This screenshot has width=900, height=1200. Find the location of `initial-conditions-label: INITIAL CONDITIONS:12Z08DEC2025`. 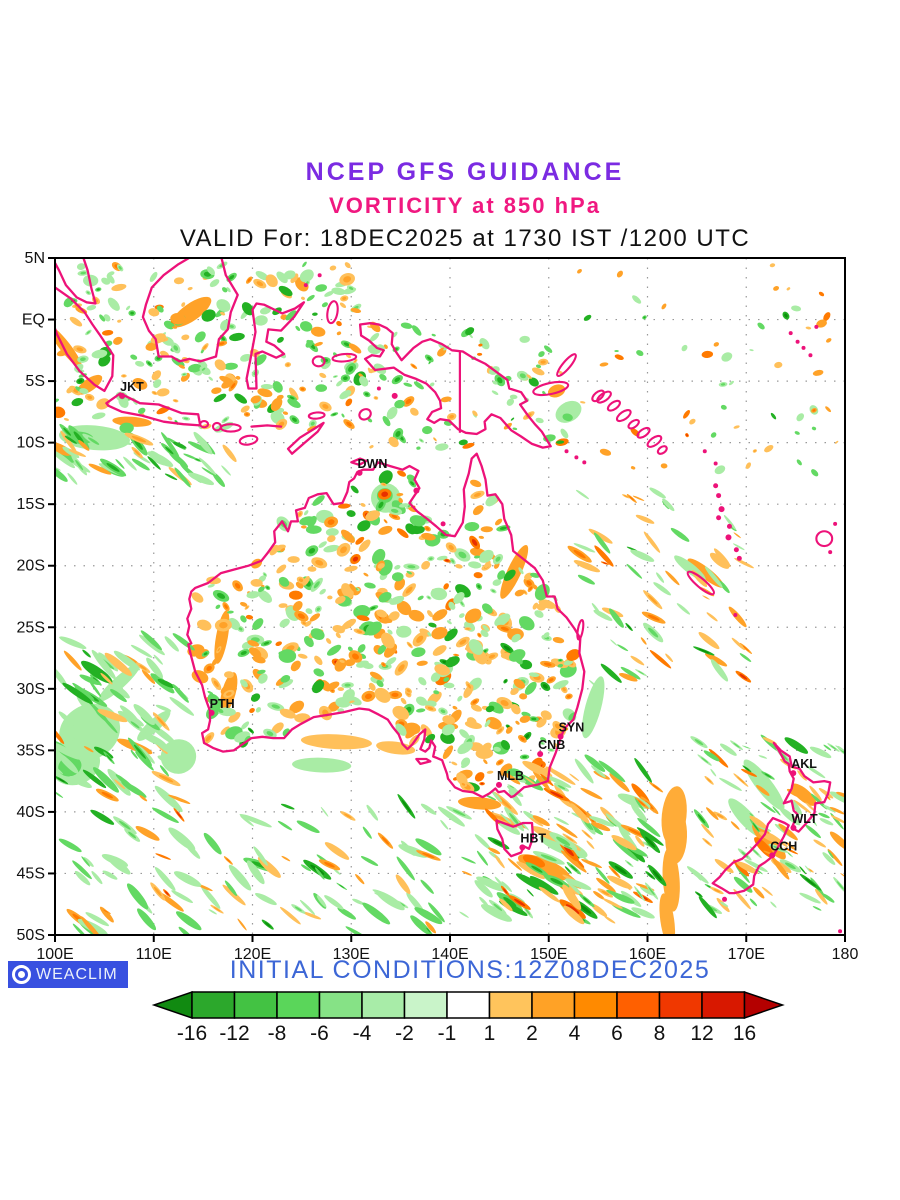

initial-conditions-label: INITIAL CONDITIONS:12Z08DEC2025 is located at coordinates (470, 970).